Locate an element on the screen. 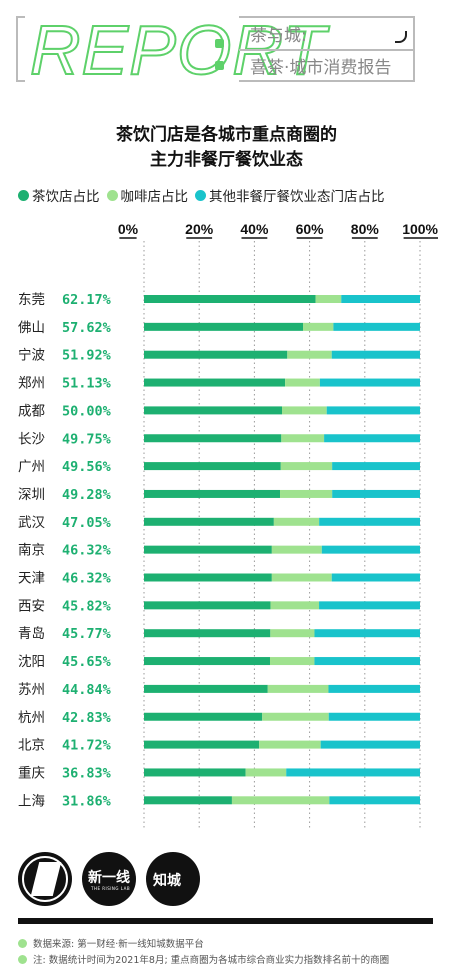  x-tick-label: 80% is located at coordinates (365, 229).